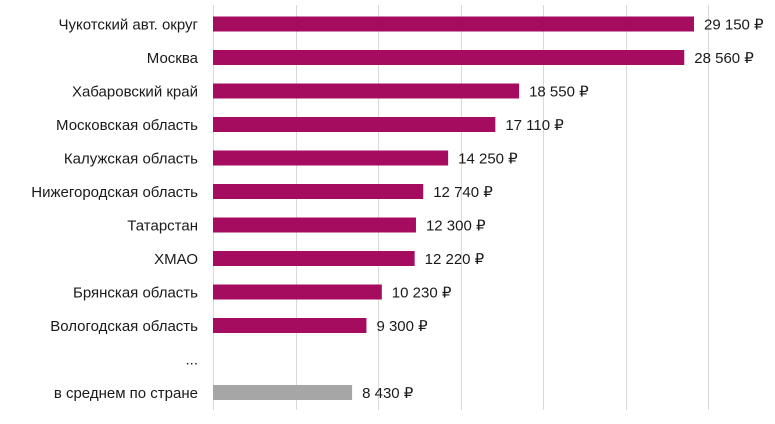  What do you see at coordinates (131, 159) in the screenshot?
I see `category-label: Калужская область` at bounding box center [131, 159].